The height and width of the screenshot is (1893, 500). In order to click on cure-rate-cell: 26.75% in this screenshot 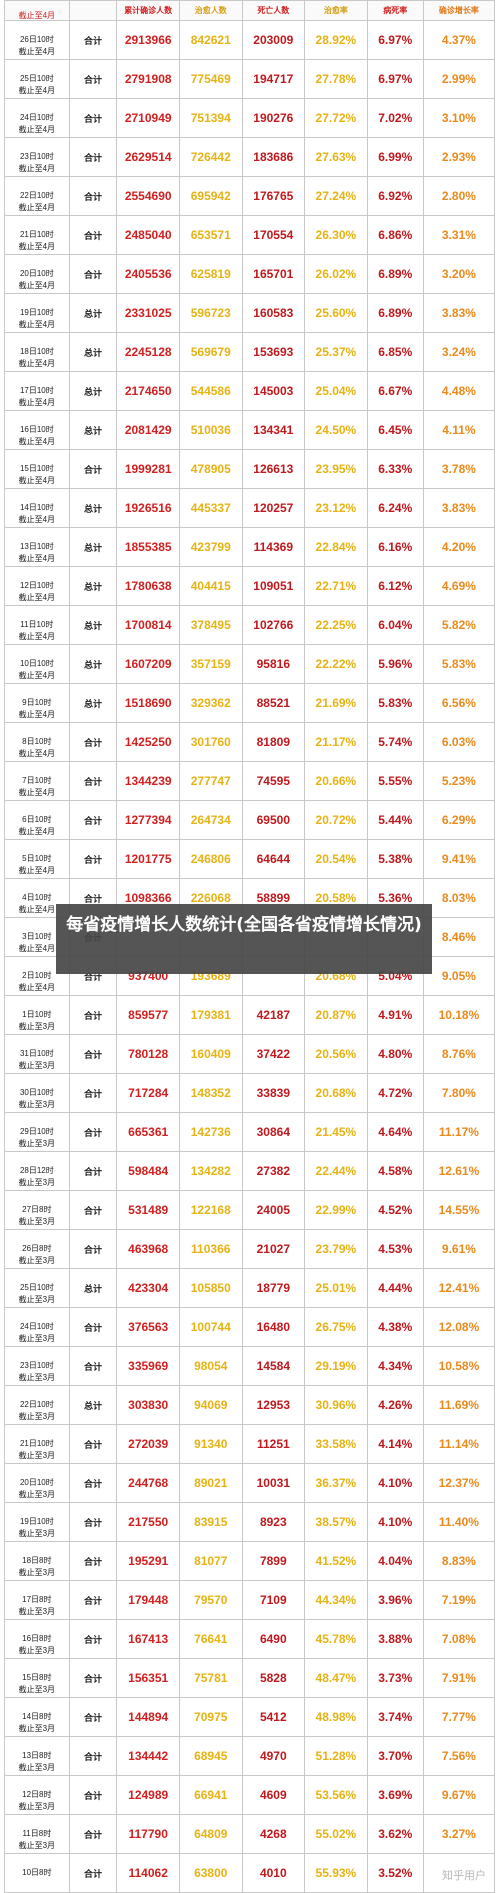, I will do `click(336, 1327)`.